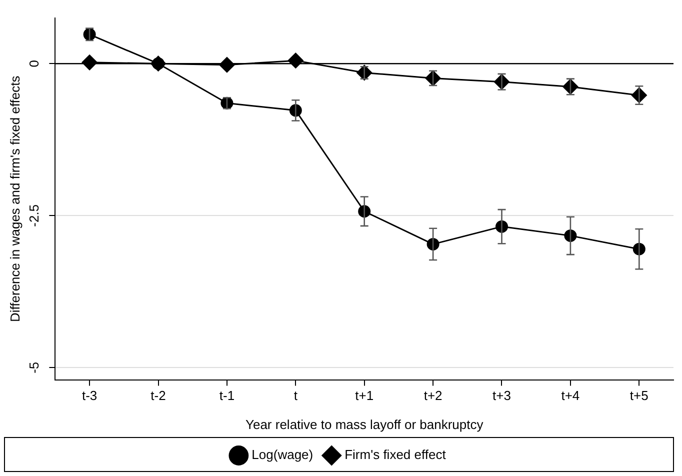 This screenshot has width=682, height=476. What do you see at coordinates (90, 396) in the screenshot?
I see `x-tick-label: t-3` at bounding box center [90, 396].